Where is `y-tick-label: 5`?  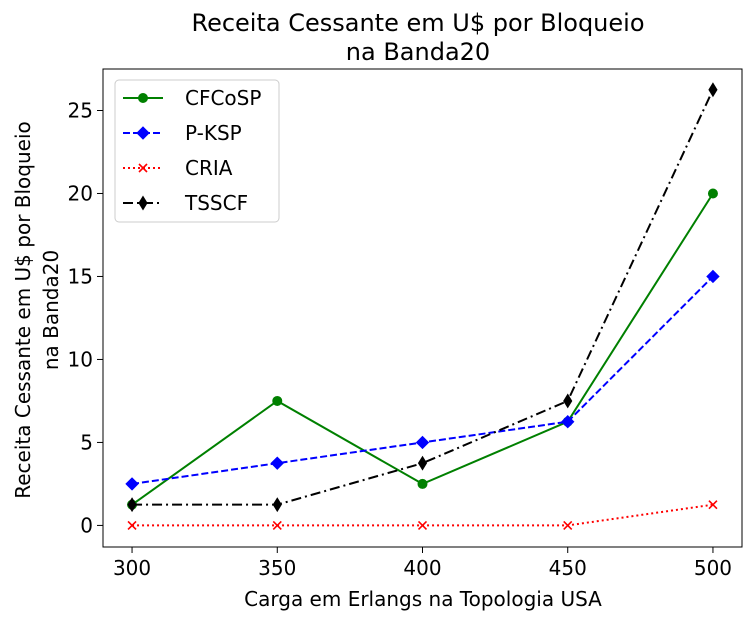
y-tick-label: 5 is located at coordinates (86, 442).